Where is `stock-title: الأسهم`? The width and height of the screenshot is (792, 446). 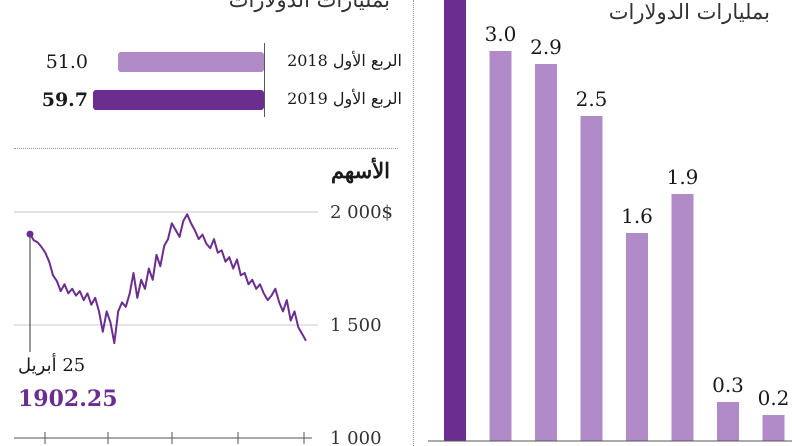
stock-title: الأسهم is located at coordinates (360, 170).